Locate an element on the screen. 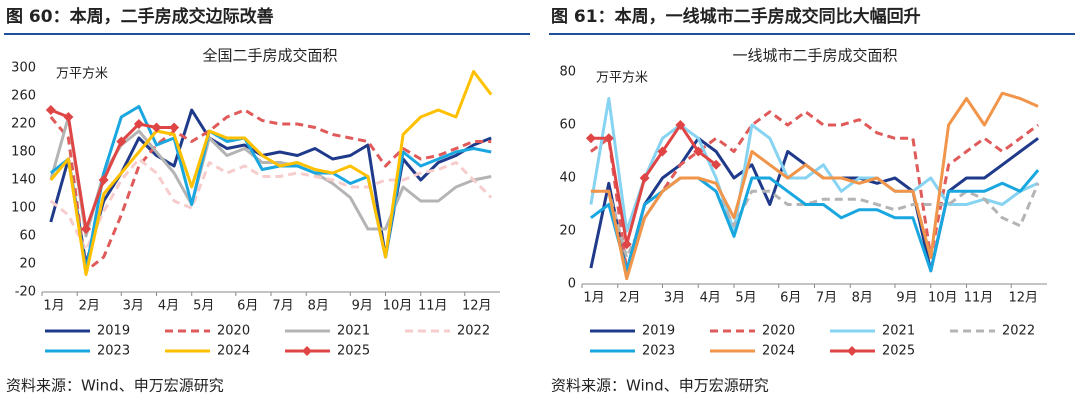 The image size is (1080, 401). y-tick-label: 100 is located at coordinates (23, 208).